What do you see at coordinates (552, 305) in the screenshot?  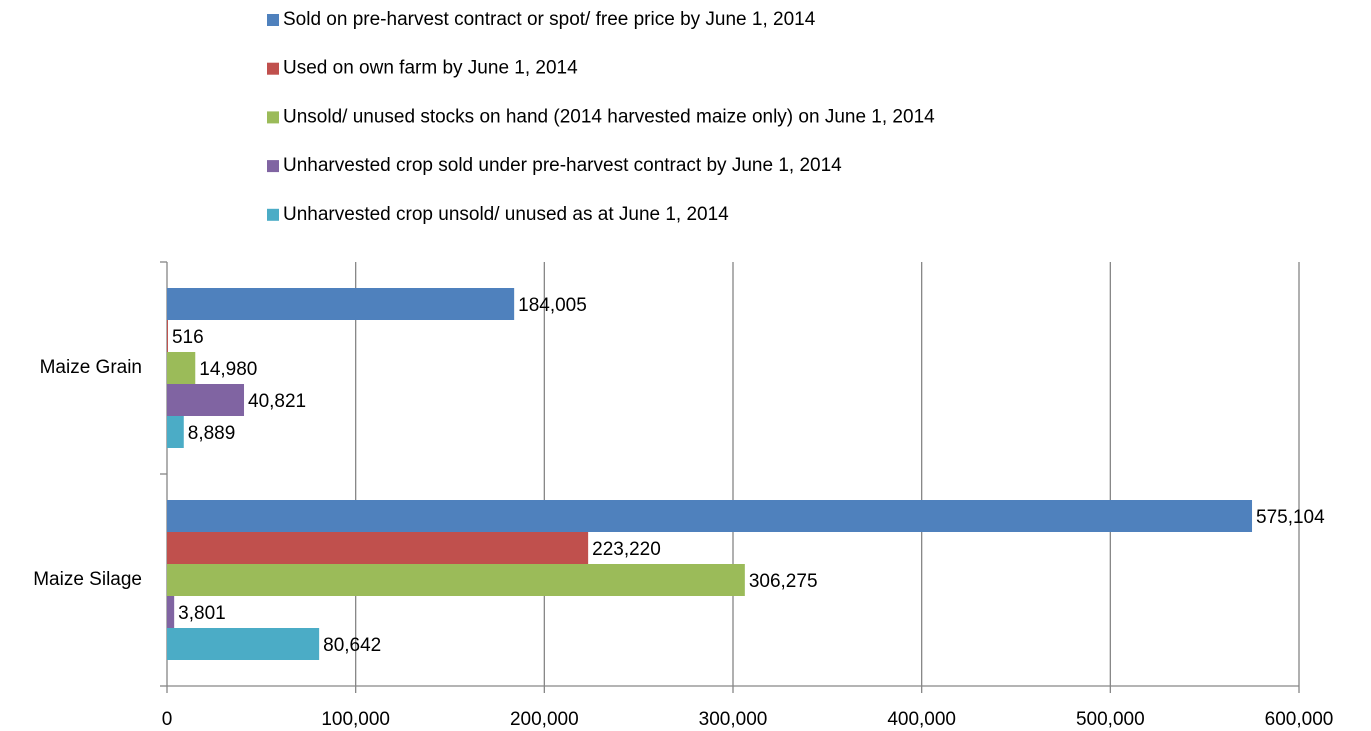 I see `data-label: 184,005` at bounding box center [552, 305].